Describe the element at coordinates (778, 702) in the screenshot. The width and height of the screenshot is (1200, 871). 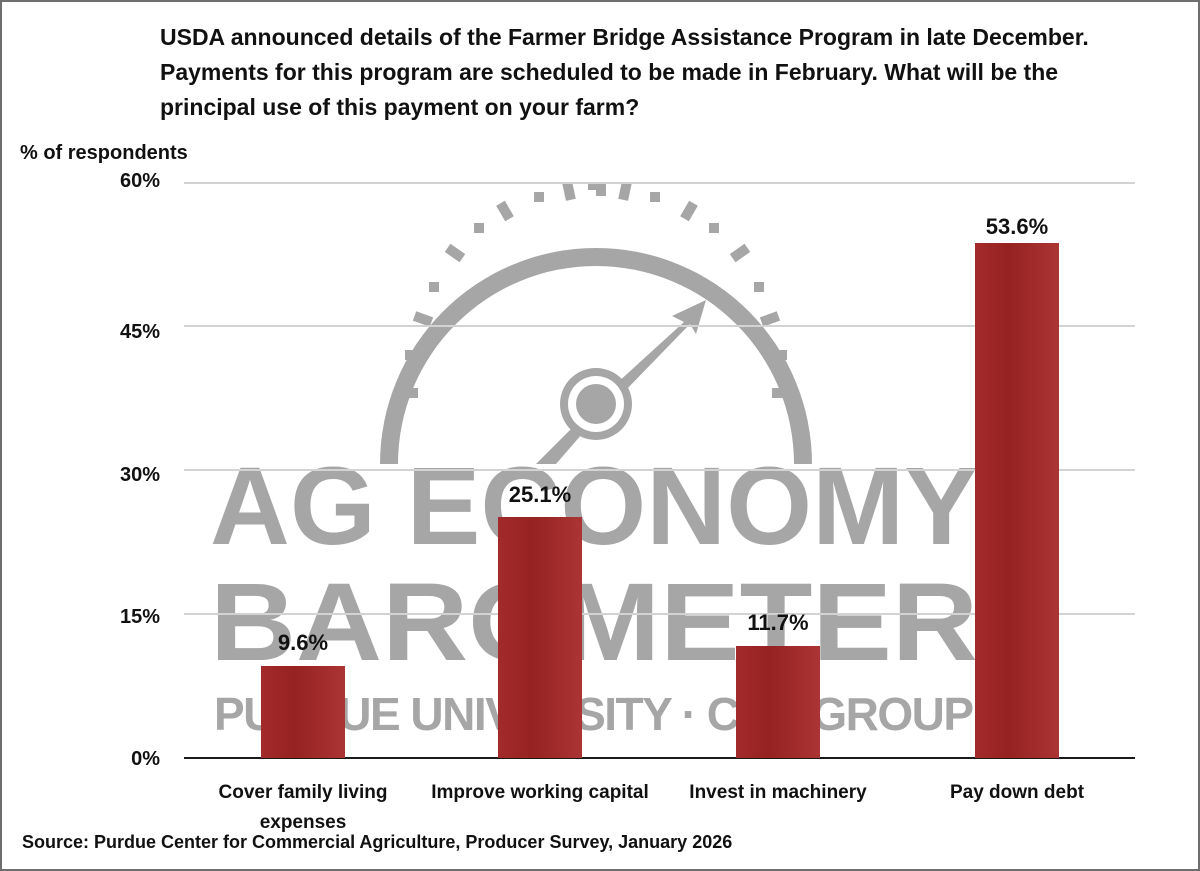
I see `bar-invest-in-machinery` at that location.